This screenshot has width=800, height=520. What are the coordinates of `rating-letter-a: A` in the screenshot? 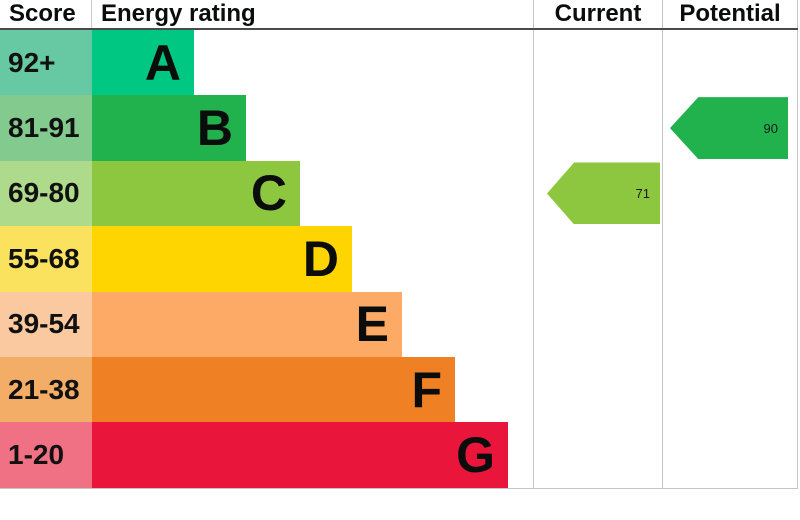 It's located at (162, 62).